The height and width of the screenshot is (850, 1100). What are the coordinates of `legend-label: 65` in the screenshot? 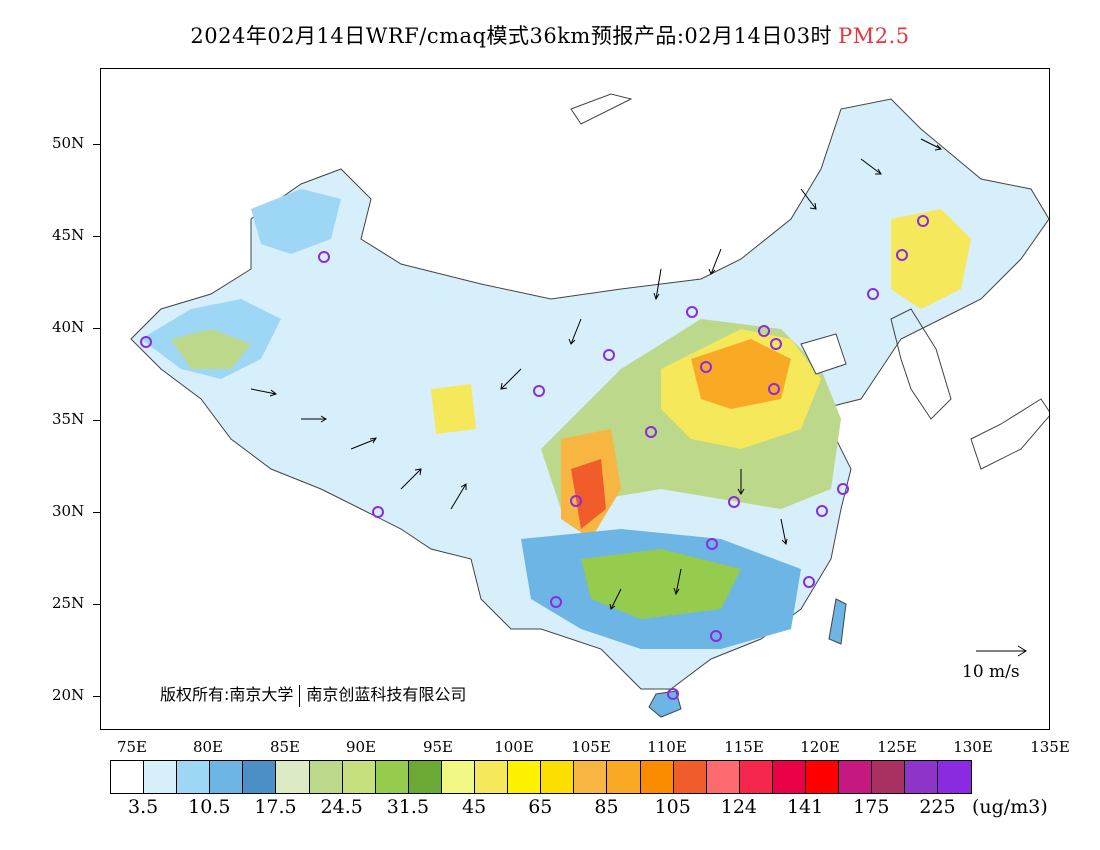 It's located at (540, 807).